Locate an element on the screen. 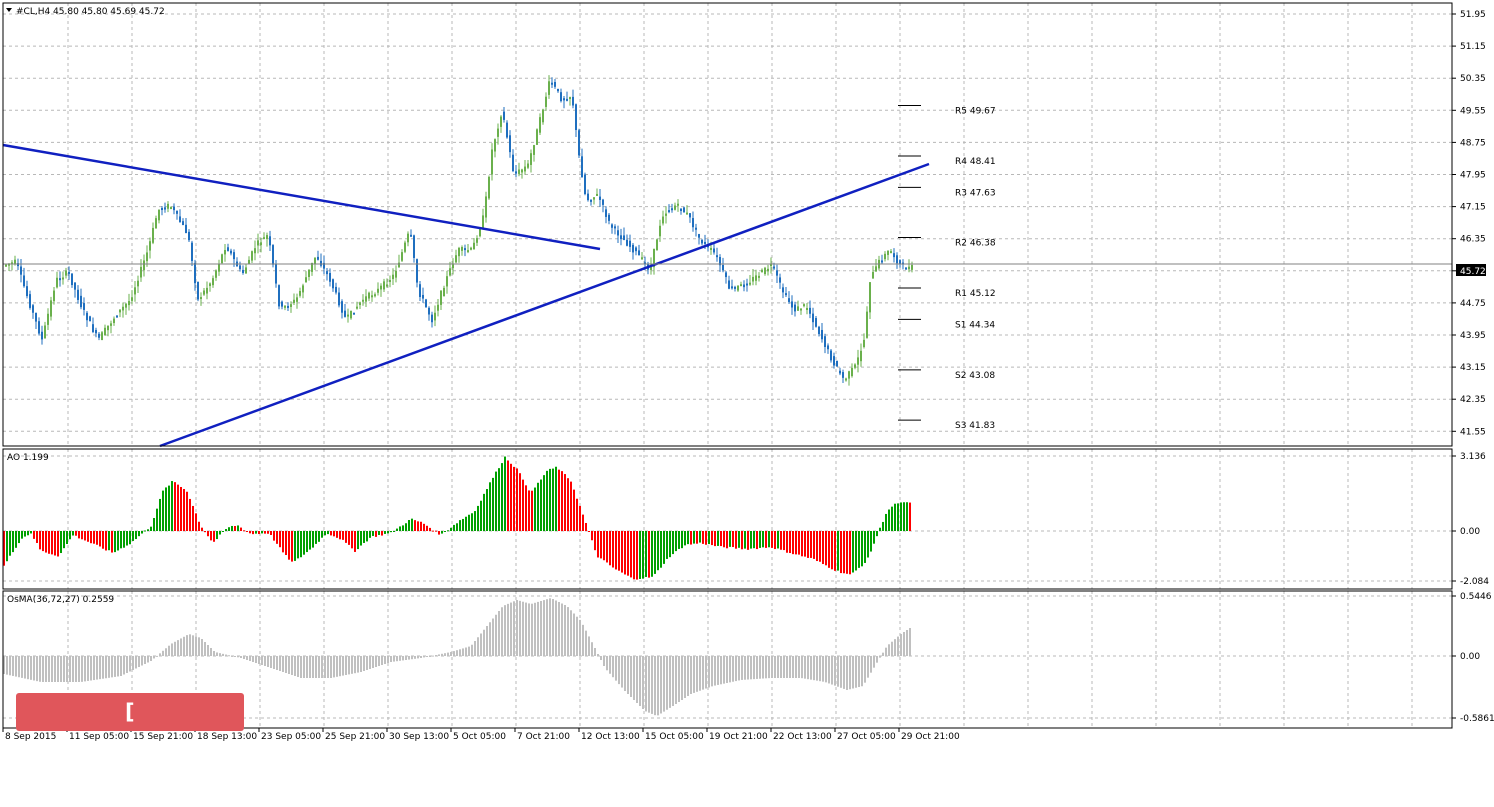 The height and width of the screenshot is (807, 1494). osma-tick-label: 0.5446 is located at coordinates (1476, 597).